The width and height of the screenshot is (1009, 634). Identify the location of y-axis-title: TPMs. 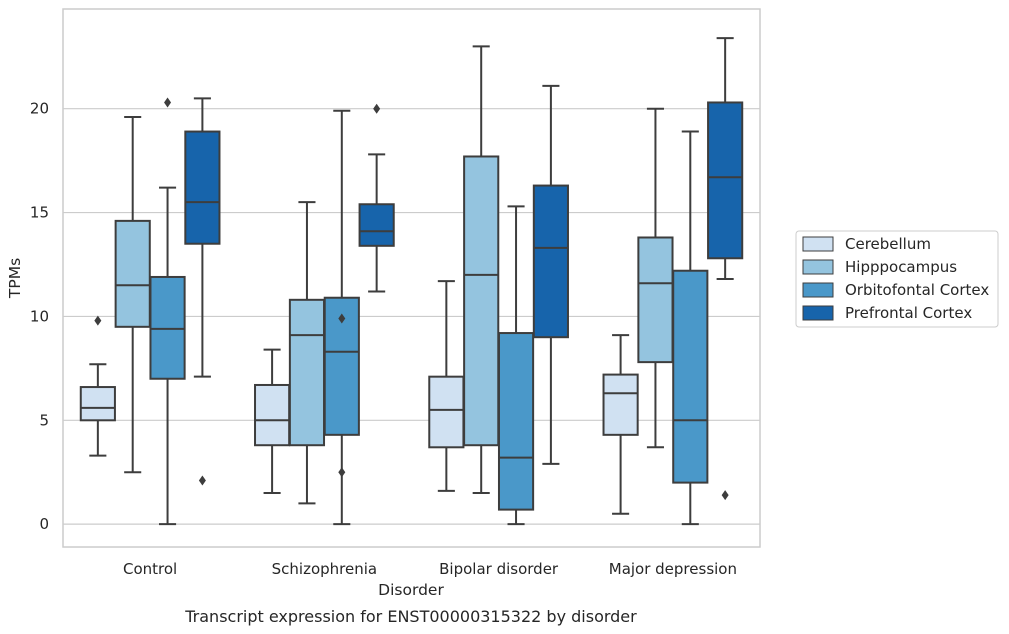
(15, 278).